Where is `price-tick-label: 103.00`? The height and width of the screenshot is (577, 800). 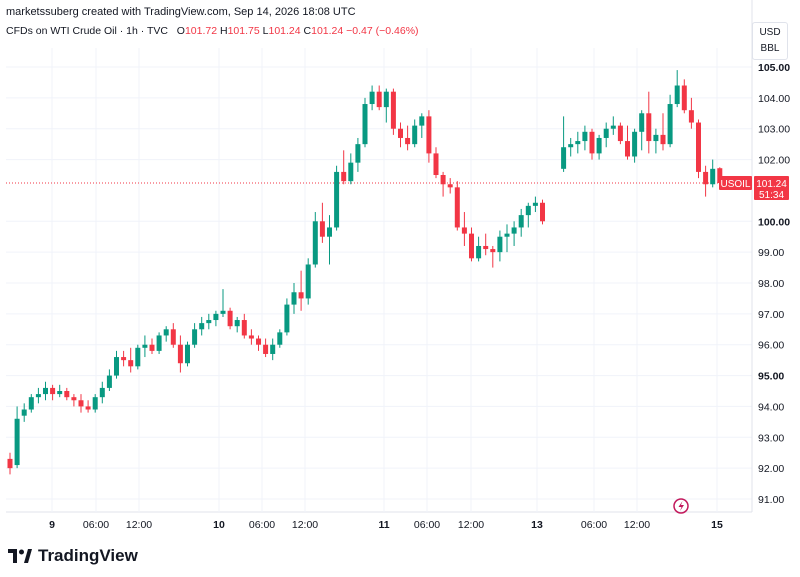 price-tick-label: 103.00 is located at coordinates (774, 130).